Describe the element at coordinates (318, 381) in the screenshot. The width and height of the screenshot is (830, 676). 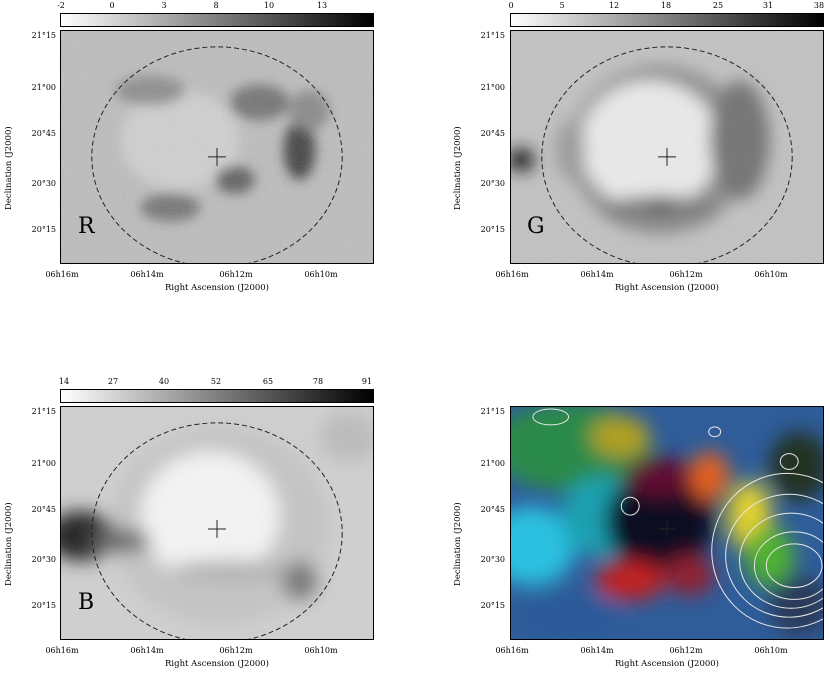
I see `colorbar-b-tick: 78` at that location.